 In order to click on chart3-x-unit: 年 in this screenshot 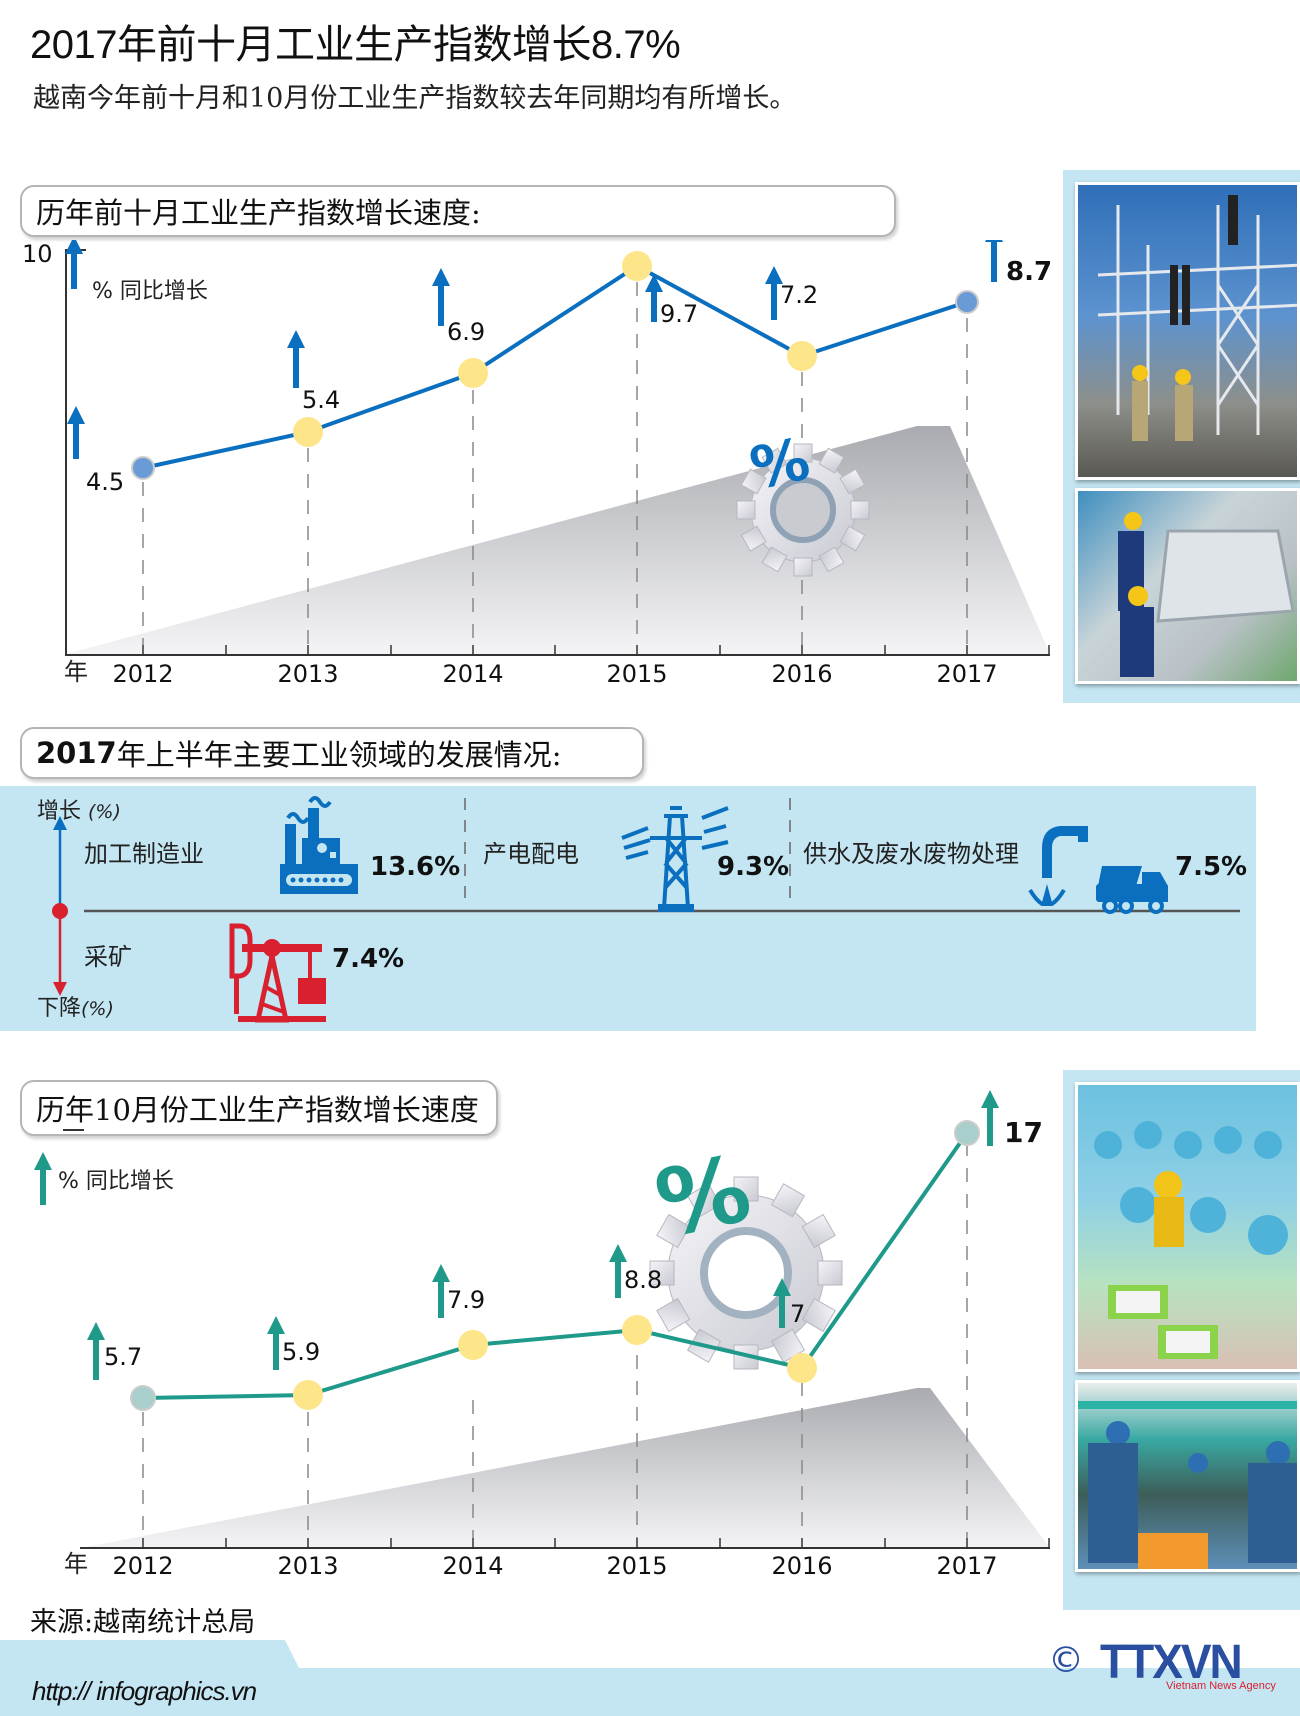, I will do `click(76, 1564)`.